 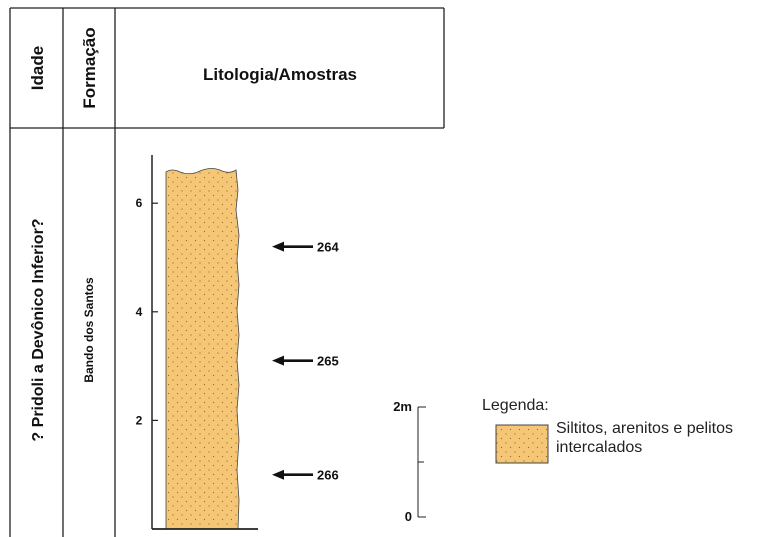 I want to click on header-lithology: Litologia/Amostras, so click(x=280, y=74).